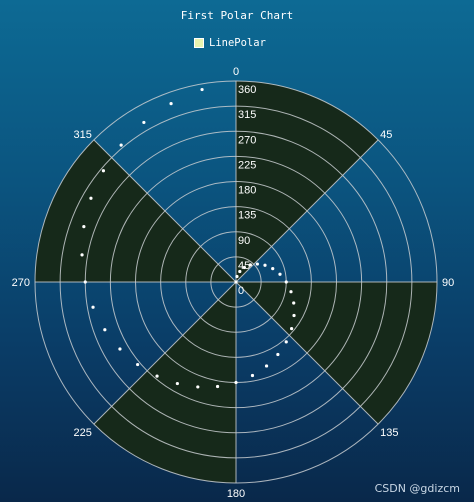 The height and width of the screenshot is (502, 474). Describe the element at coordinates (236, 494) in the screenshot. I see `angle-tick-label: 180` at that location.